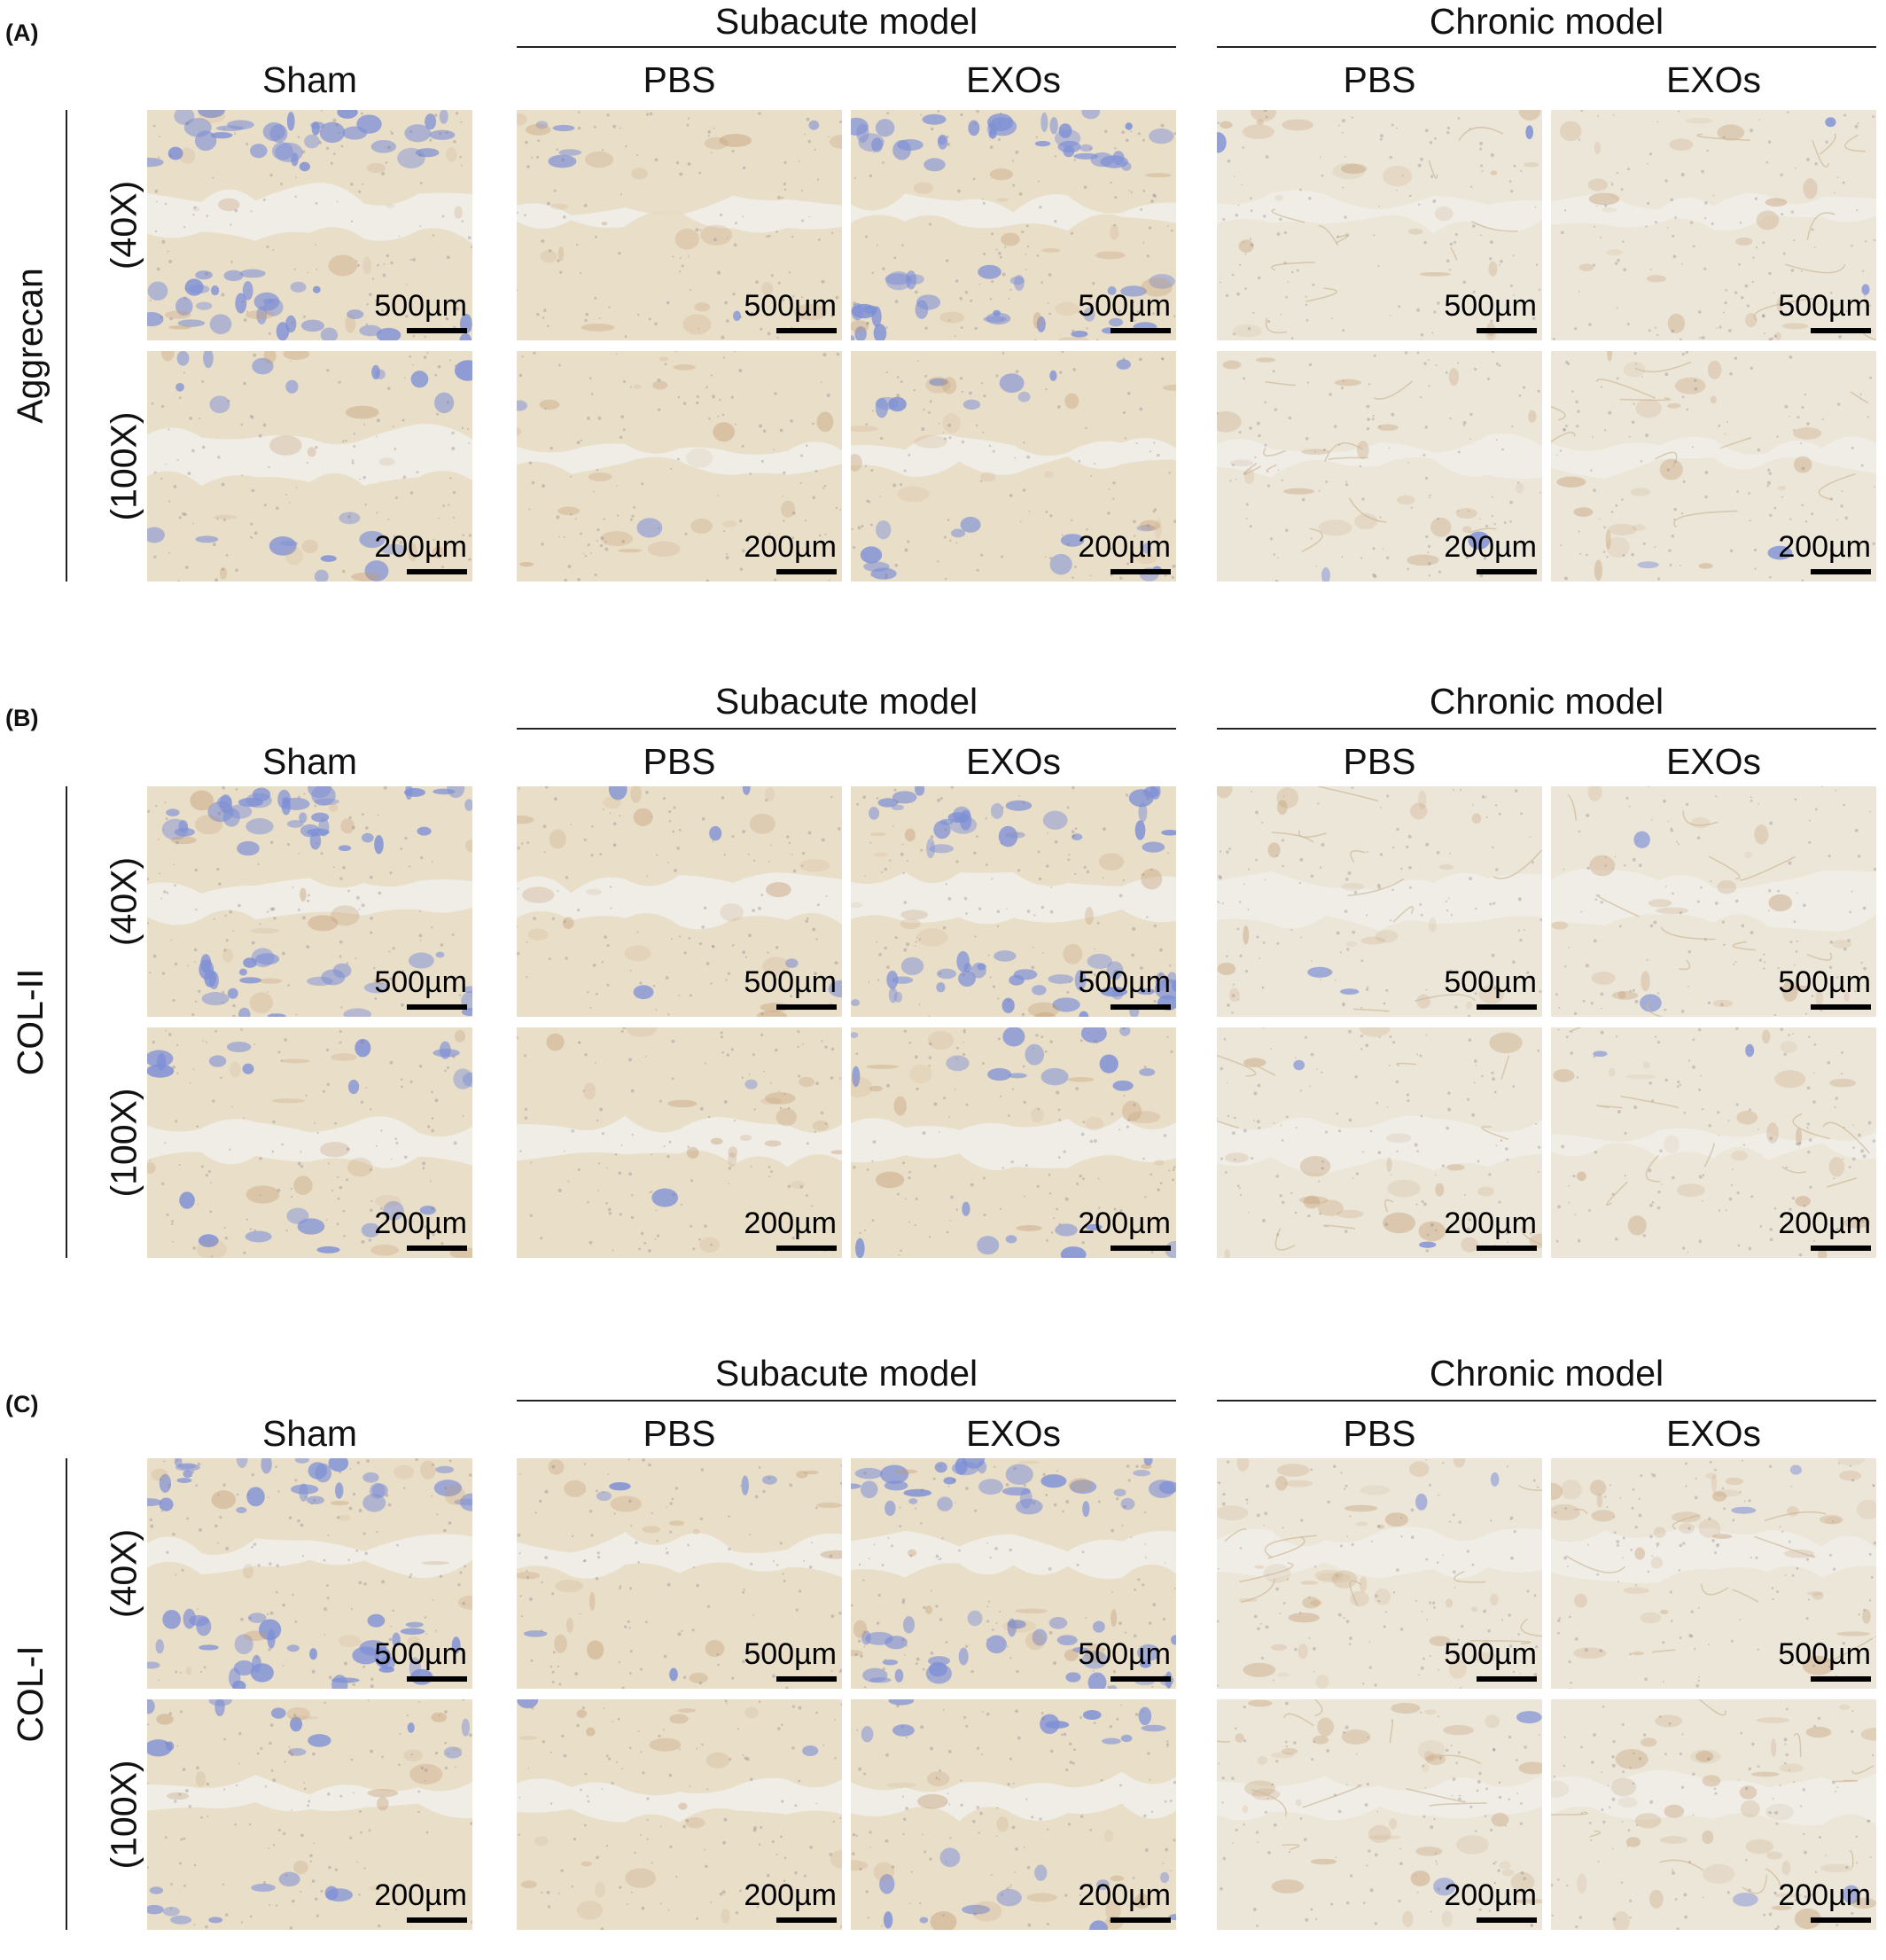 The width and height of the screenshot is (1886, 1960). Describe the element at coordinates (30, 1022) in the screenshot. I see `marker-label: COL-II` at that location.